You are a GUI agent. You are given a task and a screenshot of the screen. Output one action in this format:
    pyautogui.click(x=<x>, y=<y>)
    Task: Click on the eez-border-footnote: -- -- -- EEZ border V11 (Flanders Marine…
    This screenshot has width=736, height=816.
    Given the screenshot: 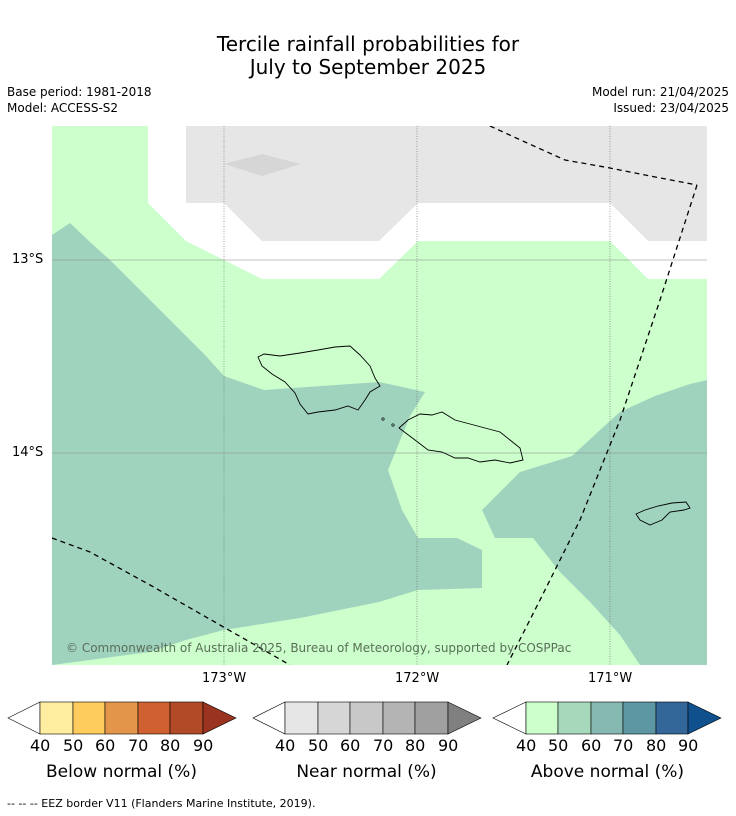 What is the action you would take?
    pyautogui.click(x=161, y=803)
    